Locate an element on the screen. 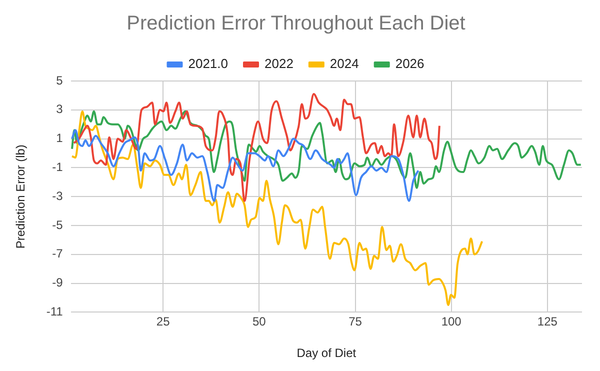 This screenshot has height=371, width=600. legend-label: 2024 is located at coordinates (344, 64).